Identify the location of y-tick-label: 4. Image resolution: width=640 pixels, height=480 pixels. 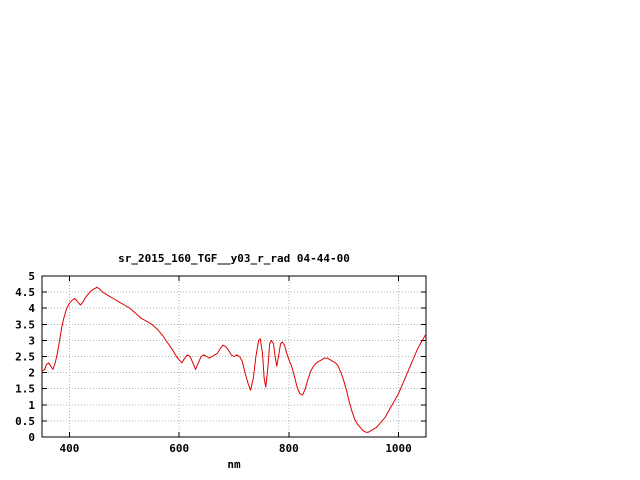
(31, 308).